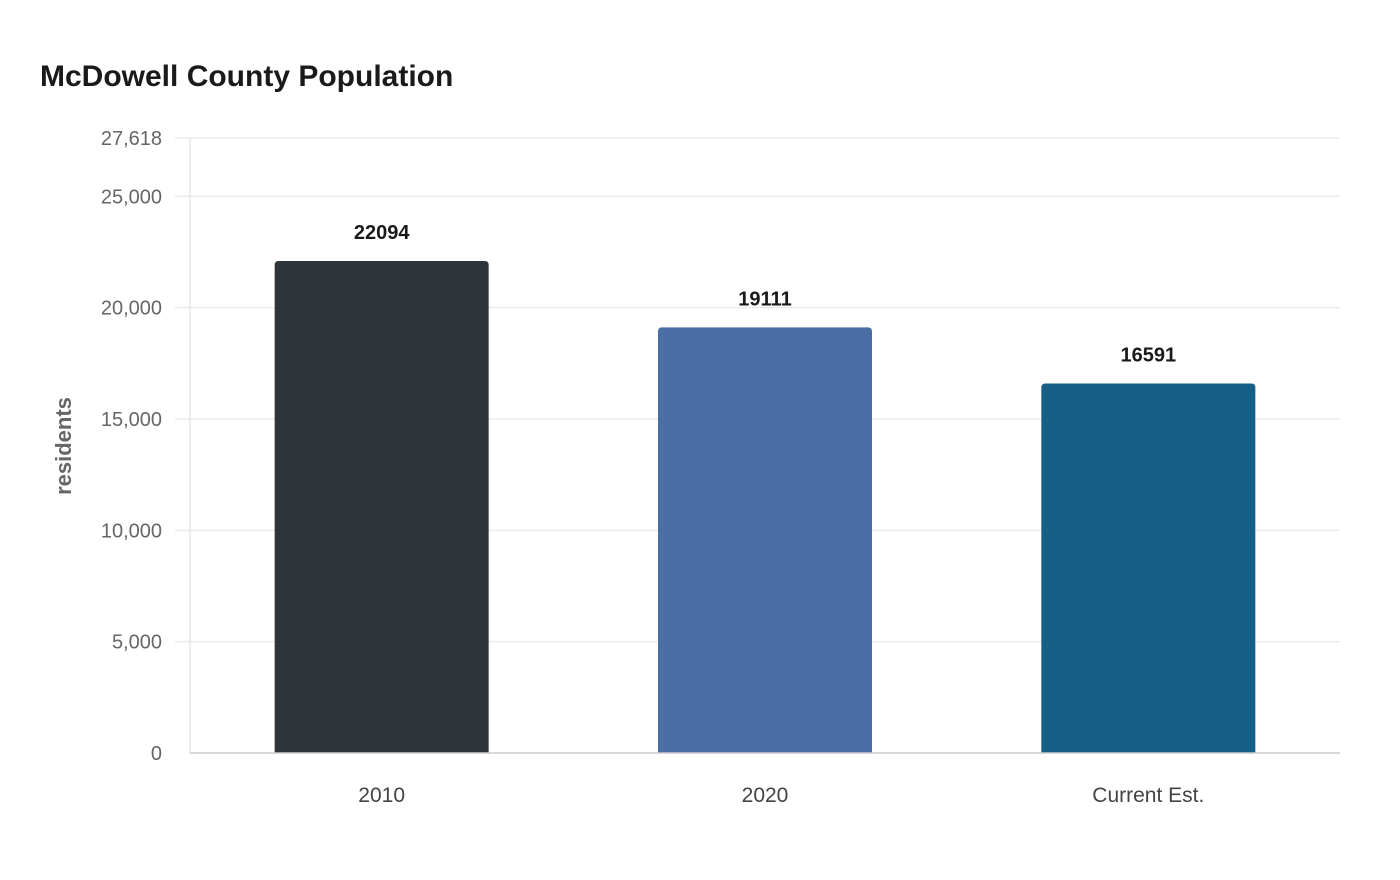 The image size is (1400, 880). Describe the element at coordinates (1149, 356) in the screenshot. I see `data-label: 16591` at that location.